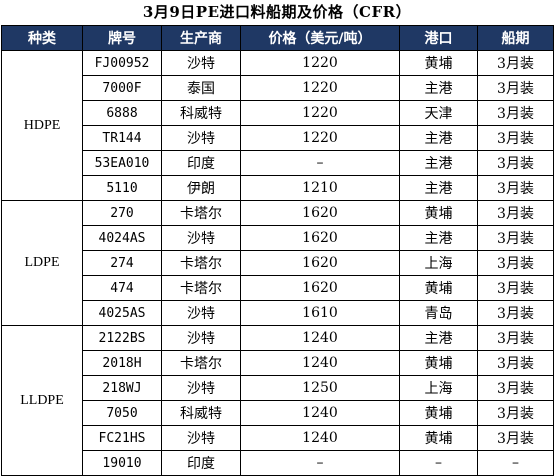 Image resolution: width=554 pixels, height=476 pixels. I want to click on grade-cell: 4025AS, so click(122, 313).